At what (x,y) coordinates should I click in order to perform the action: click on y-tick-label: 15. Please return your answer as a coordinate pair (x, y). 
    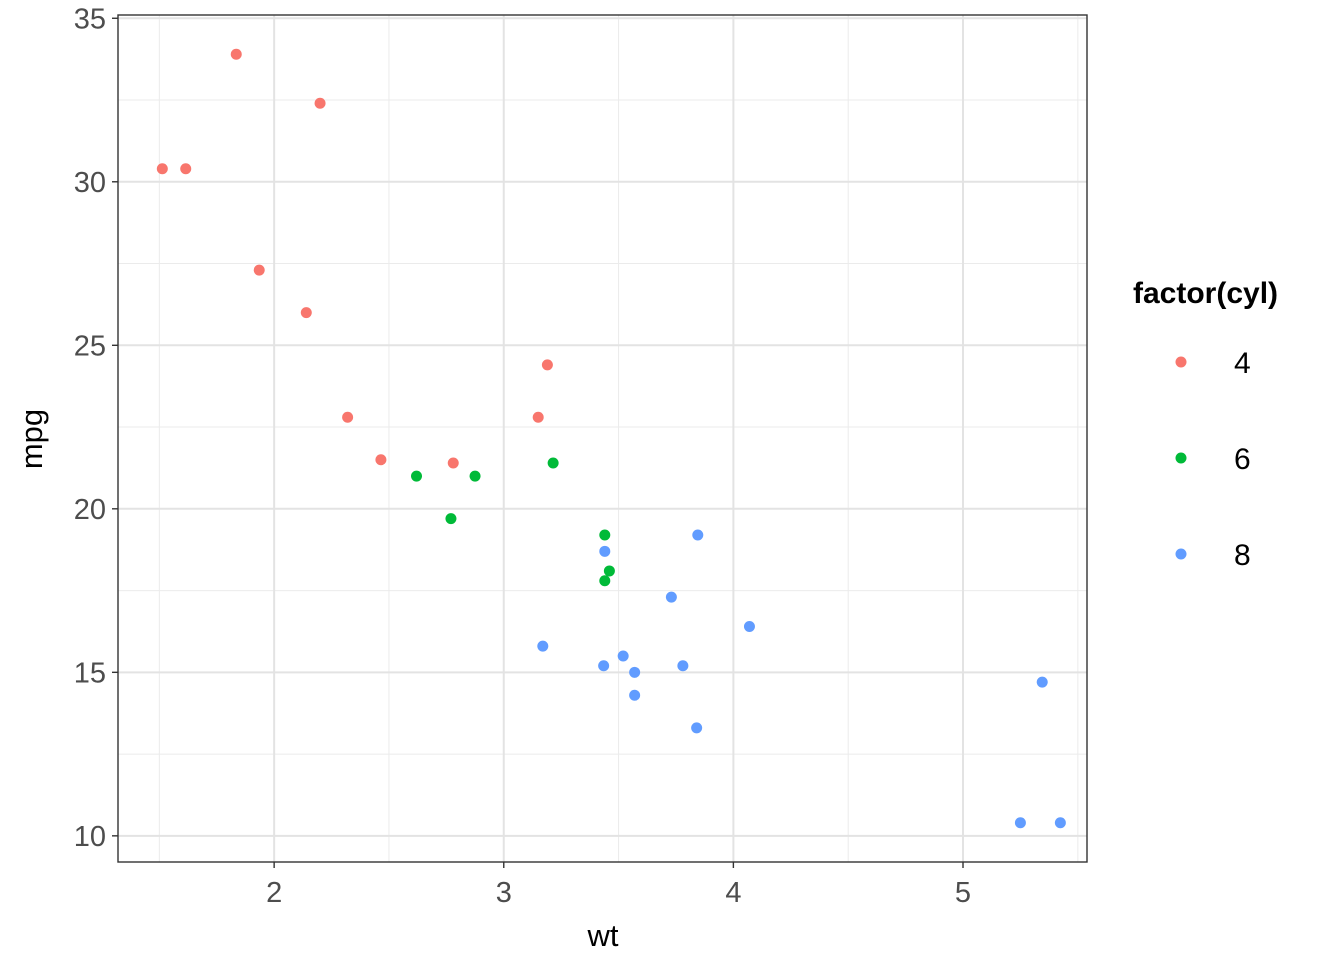
    Looking at the image, I should click on (90, 673).